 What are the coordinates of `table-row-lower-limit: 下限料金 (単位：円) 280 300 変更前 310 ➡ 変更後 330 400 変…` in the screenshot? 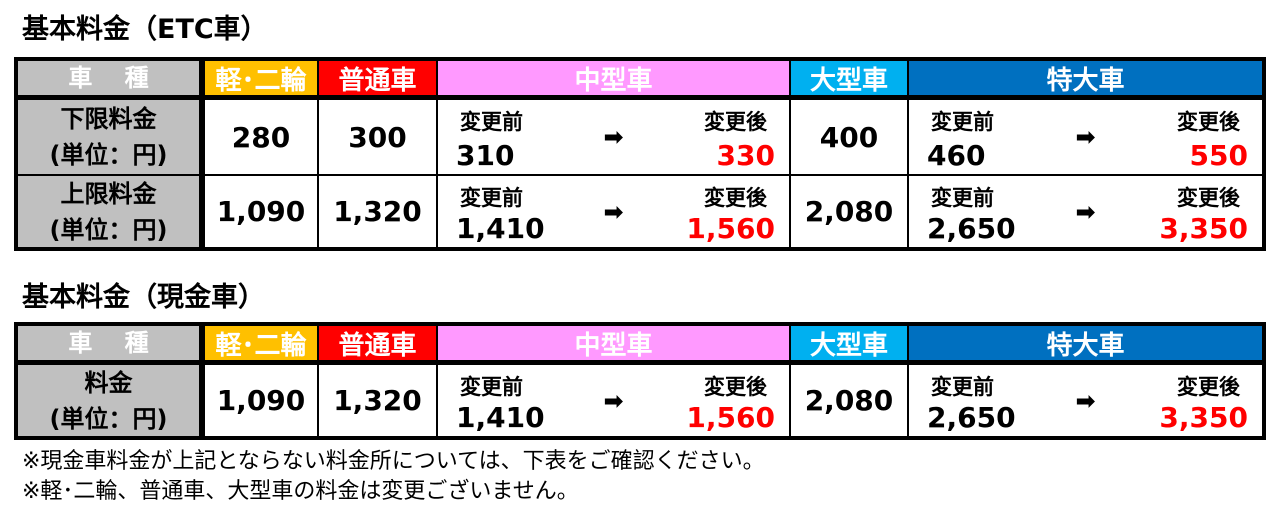 It's located at (640, 137).